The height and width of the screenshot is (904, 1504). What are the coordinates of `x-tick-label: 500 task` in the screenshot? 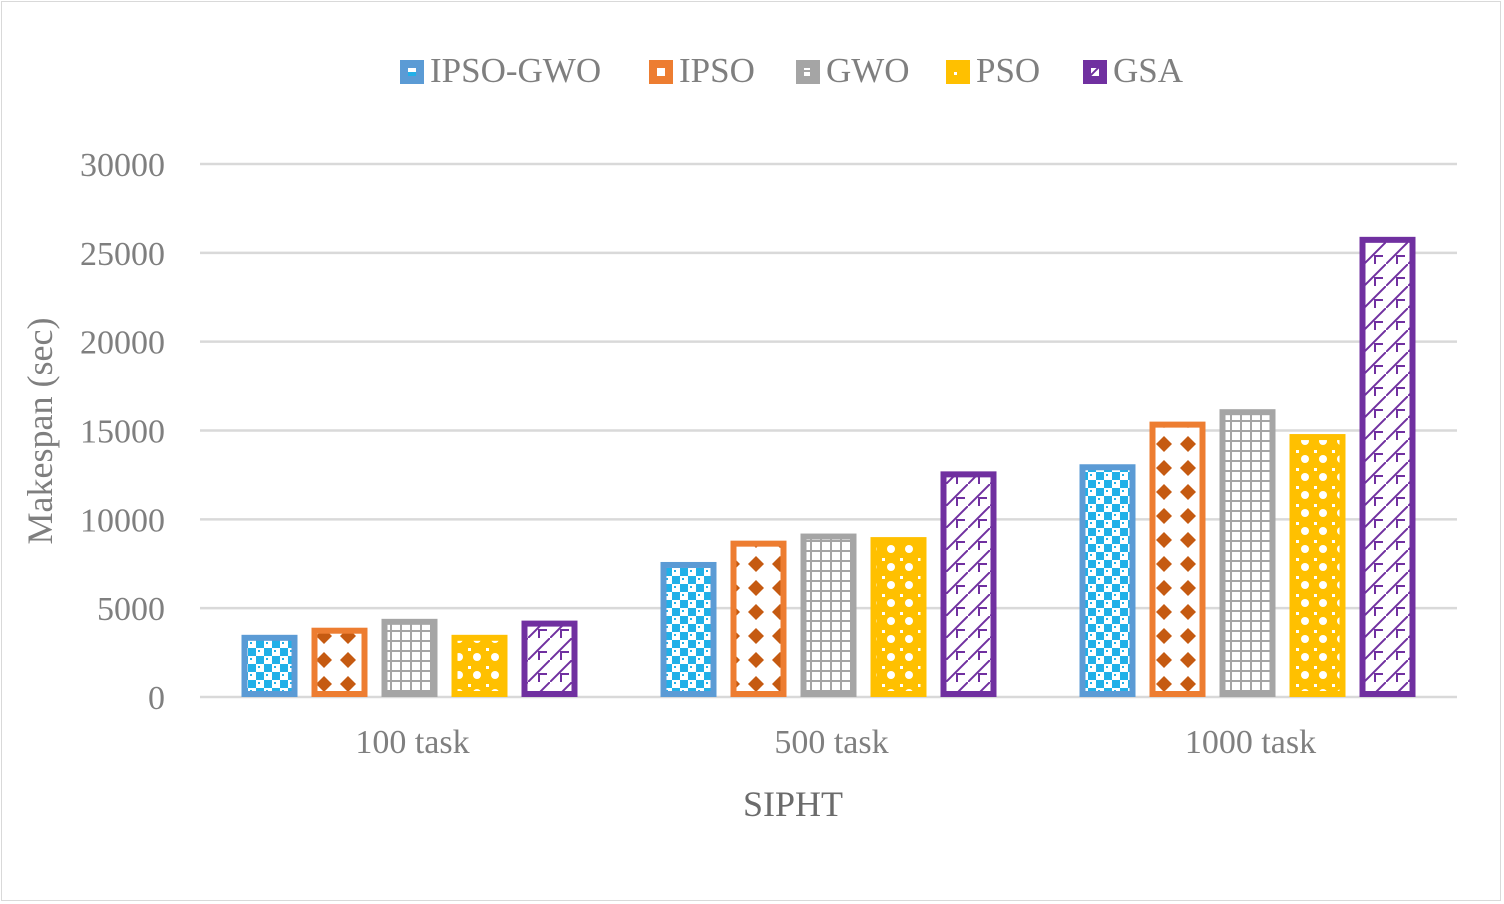 It's located at (831, 742).